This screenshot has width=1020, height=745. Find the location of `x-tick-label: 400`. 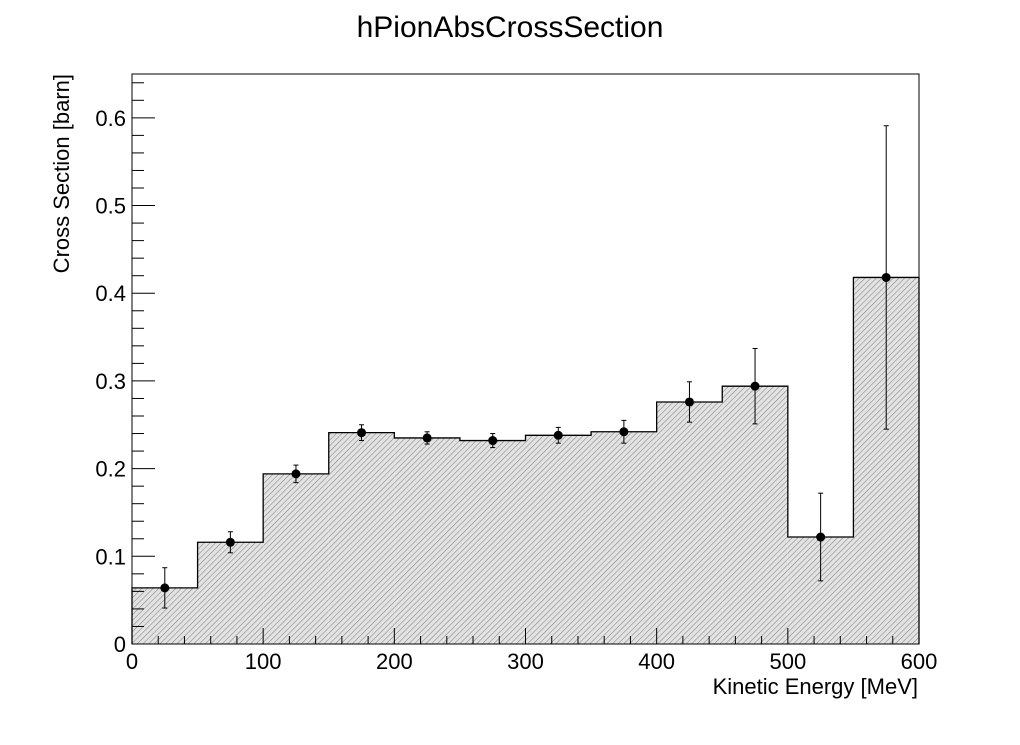

x-tick-label: 400 is located at coordinates (656, 661).